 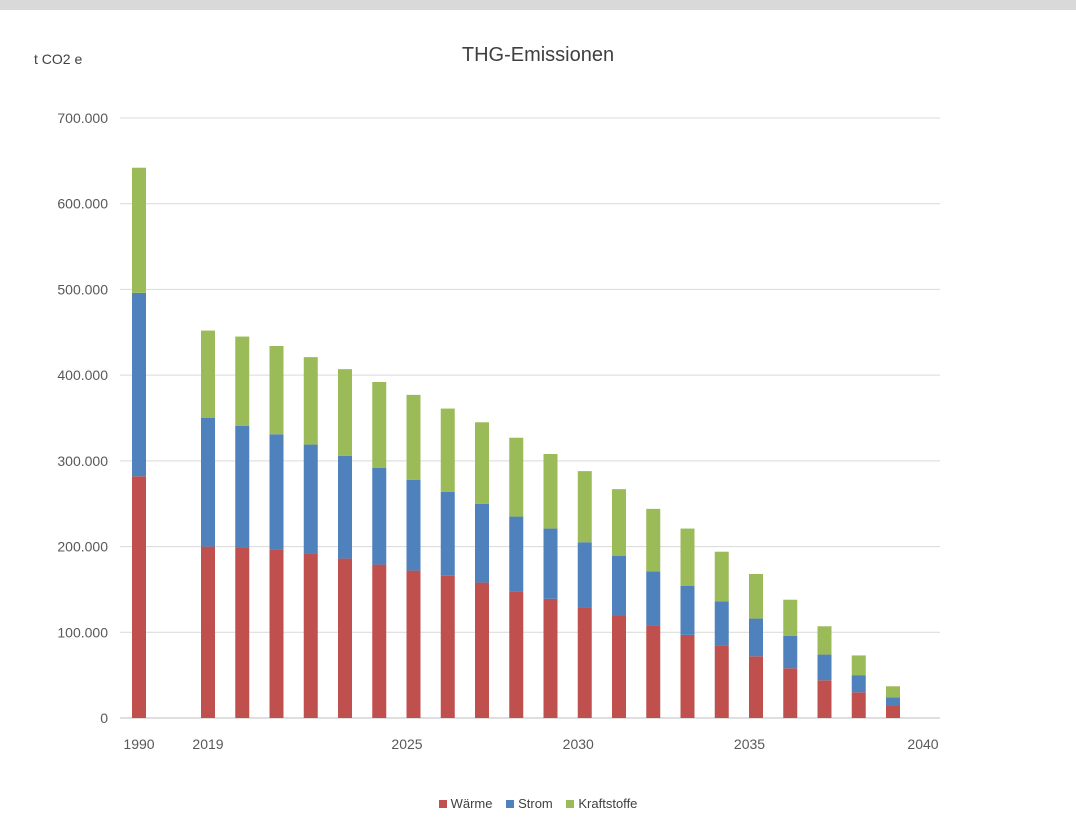 I want to click on bar-strom-2030, so click(x=584, y=575).